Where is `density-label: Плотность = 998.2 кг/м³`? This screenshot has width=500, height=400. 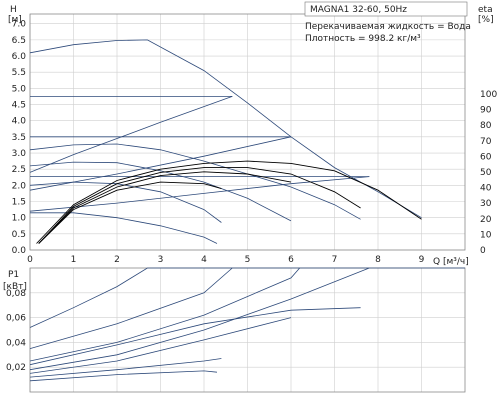 density-label: Плотность = 998.2 кг/м³ is located at coordinates (363, 39).